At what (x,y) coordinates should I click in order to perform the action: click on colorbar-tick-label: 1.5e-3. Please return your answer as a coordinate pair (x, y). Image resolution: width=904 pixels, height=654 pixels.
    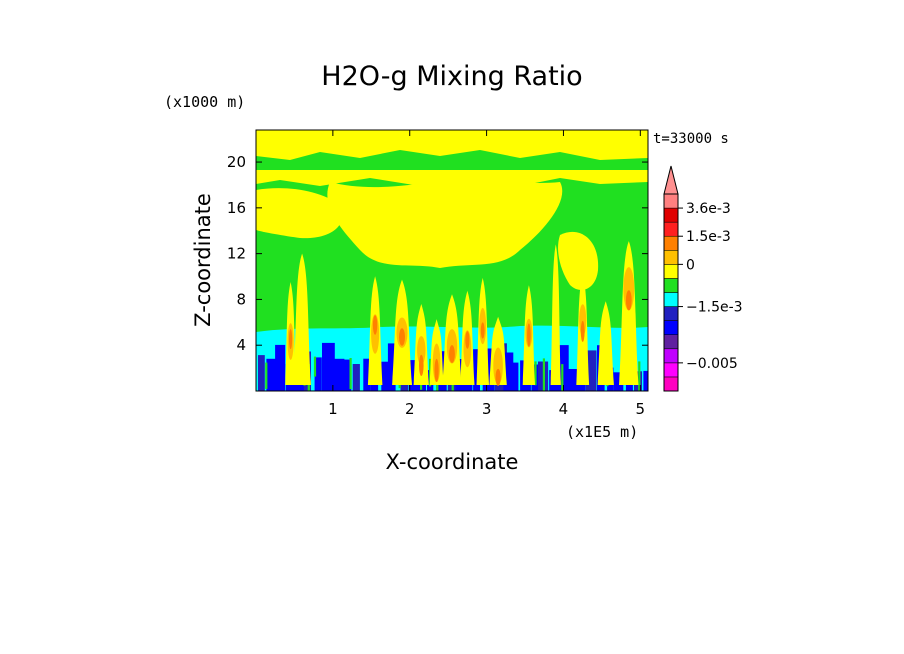
    Looking at the image, I should click on (708, 237).